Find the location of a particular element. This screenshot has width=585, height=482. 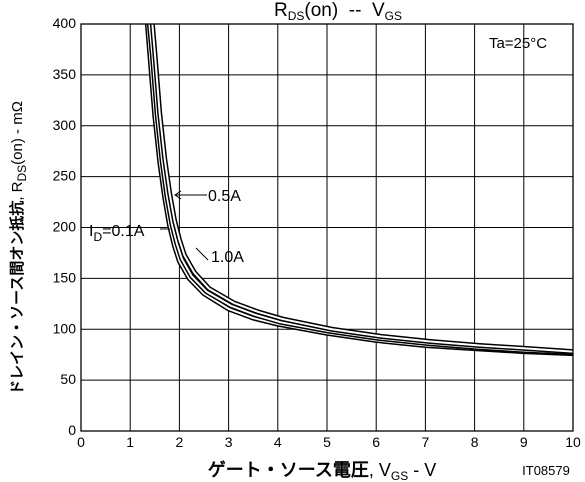

temperature-condition: Ta=25°C is located at coordinates (518, 43).